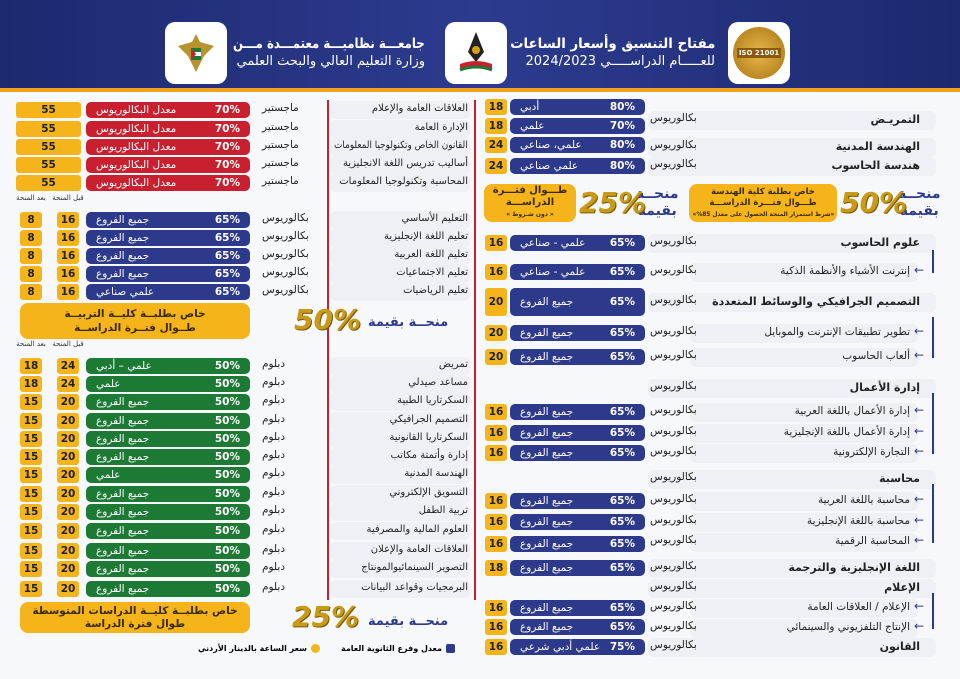  I want to click on eng-scholarship-value: 50%, so click(874, 202).